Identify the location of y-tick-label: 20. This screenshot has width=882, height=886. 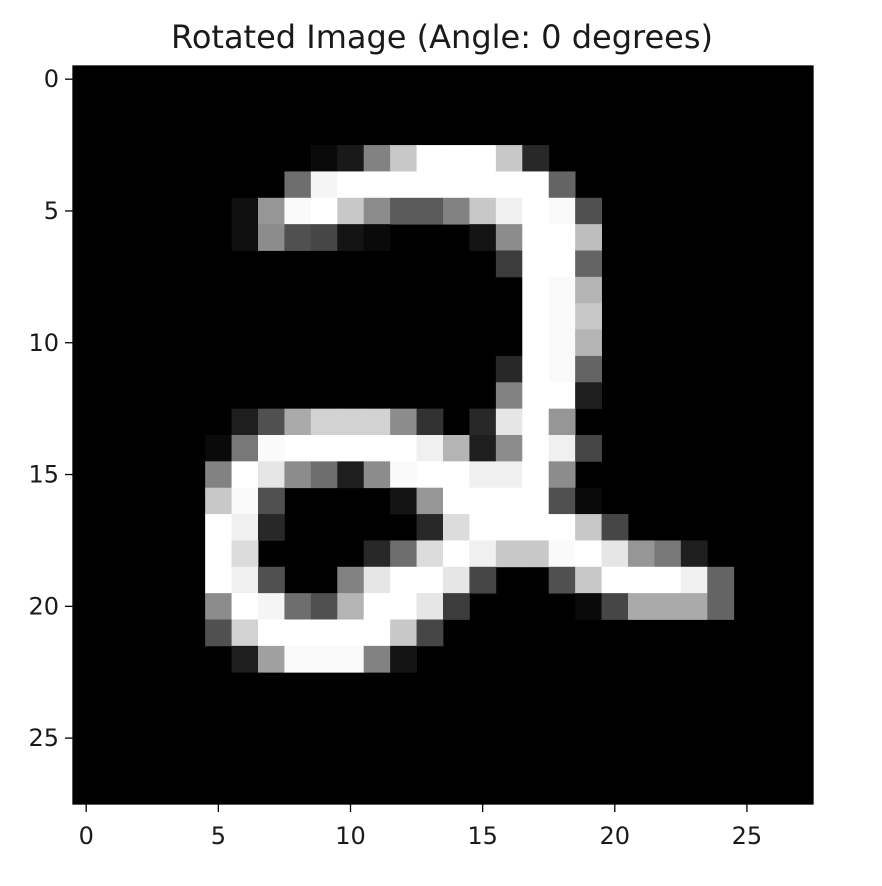
(43, 606).